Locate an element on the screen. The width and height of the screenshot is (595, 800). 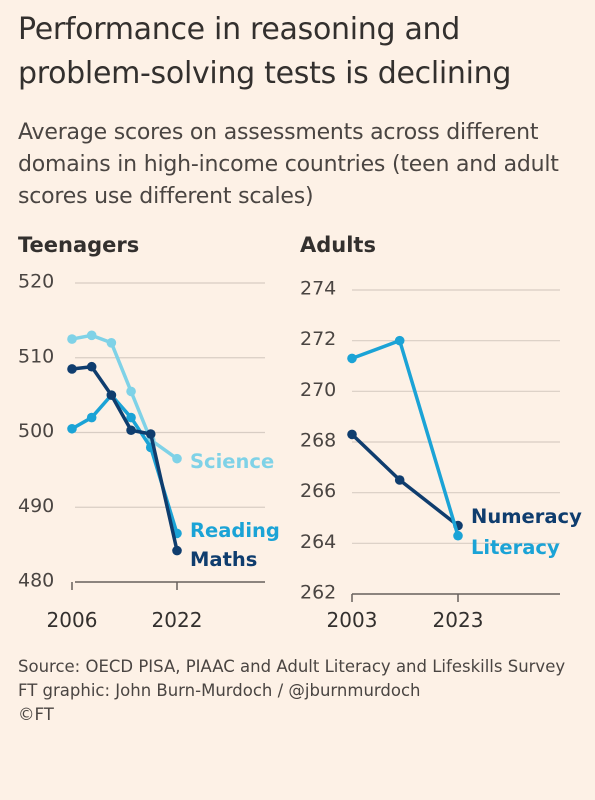
panel-title-teenagers: Teenagers is located at coordinates (79, 245).